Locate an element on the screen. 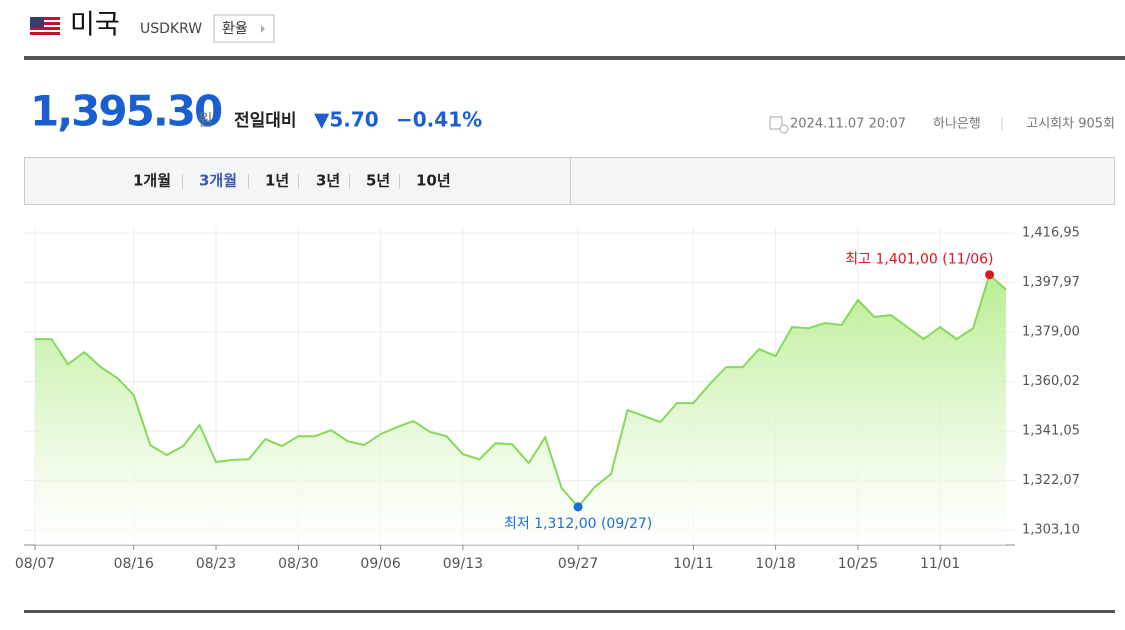 The height and width of the screenshot is (630, 1125). y-tick-label: 1,379,00 is located at coordinates (1051, 332).